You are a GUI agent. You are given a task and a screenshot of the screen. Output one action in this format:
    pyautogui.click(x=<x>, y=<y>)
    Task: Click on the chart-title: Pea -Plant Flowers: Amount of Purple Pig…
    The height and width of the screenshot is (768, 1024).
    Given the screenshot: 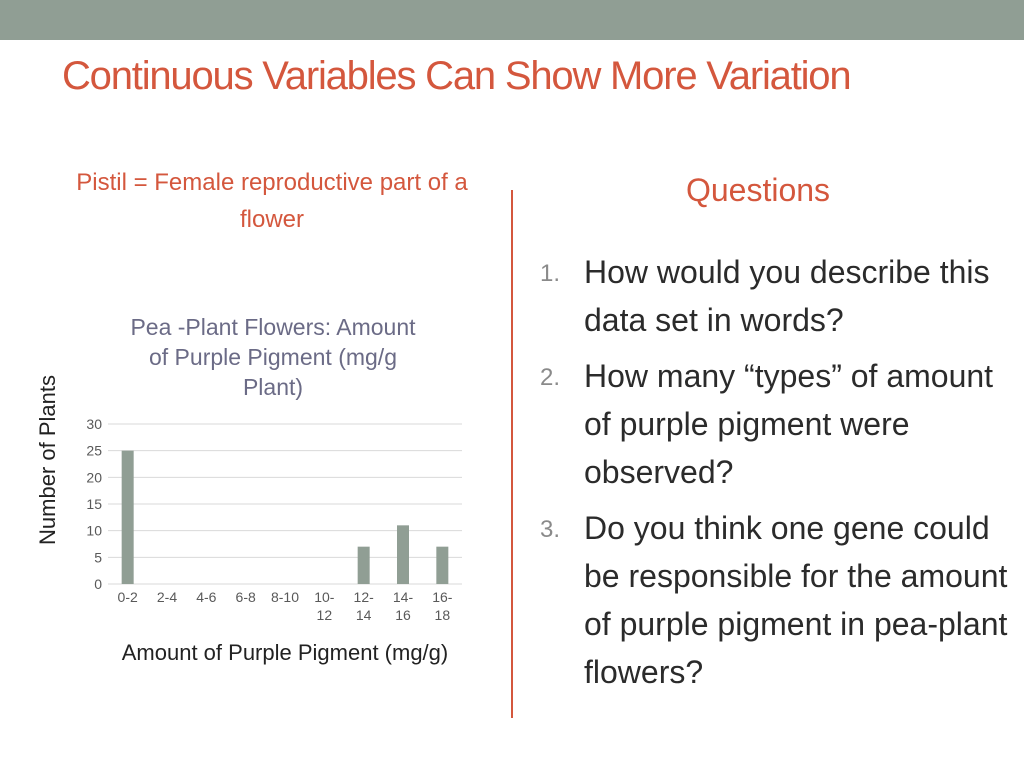 What is the action you would take?
    pyautogui.click(x=273, y=357)
    